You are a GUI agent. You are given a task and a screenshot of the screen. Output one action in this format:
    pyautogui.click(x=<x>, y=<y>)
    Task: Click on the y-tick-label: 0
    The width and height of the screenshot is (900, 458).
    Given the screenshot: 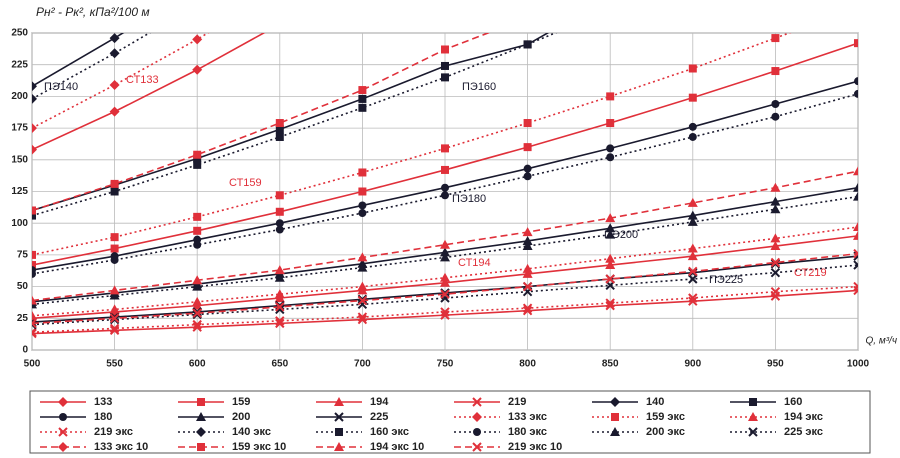 What is the action you would take?
    pyautogui.click(x=25, y=350)
    